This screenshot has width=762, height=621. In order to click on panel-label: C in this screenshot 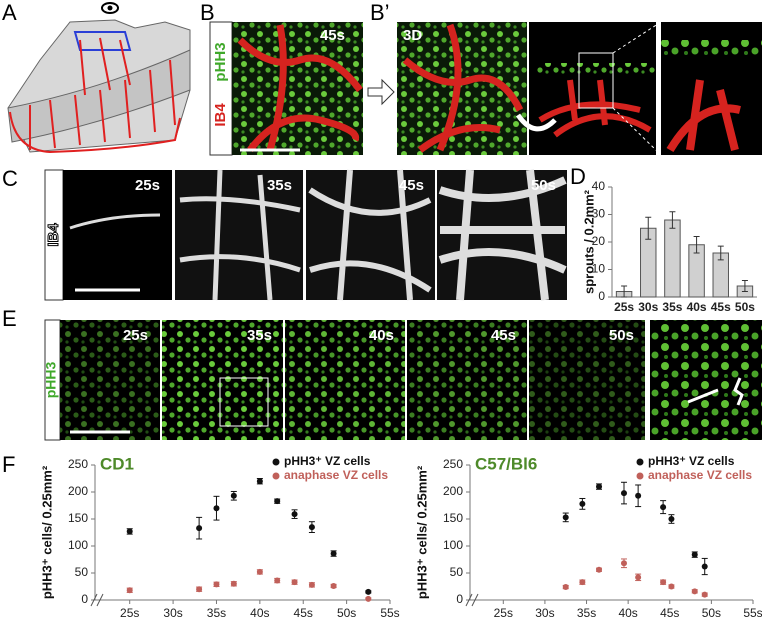, I will do `click(10, 178)`.